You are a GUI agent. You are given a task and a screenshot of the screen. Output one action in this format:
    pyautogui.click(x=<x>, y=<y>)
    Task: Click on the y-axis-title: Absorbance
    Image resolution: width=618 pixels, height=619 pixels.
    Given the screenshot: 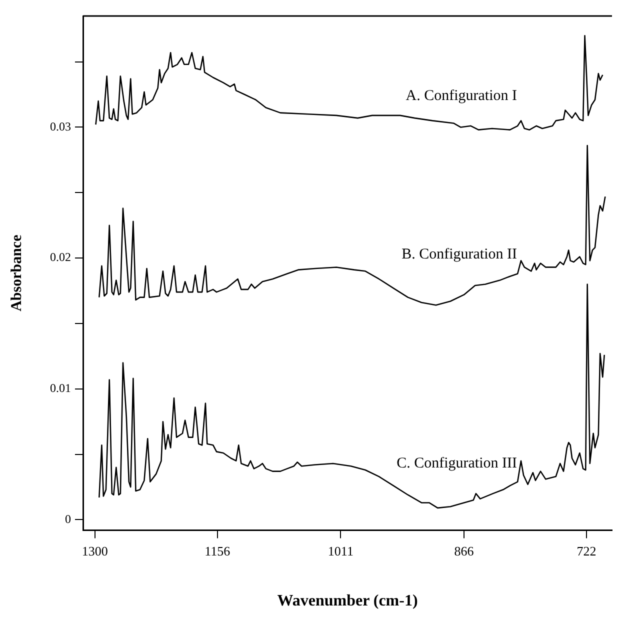 What is the action you would take?
    pyautogui.click(x=16, y=273)
    